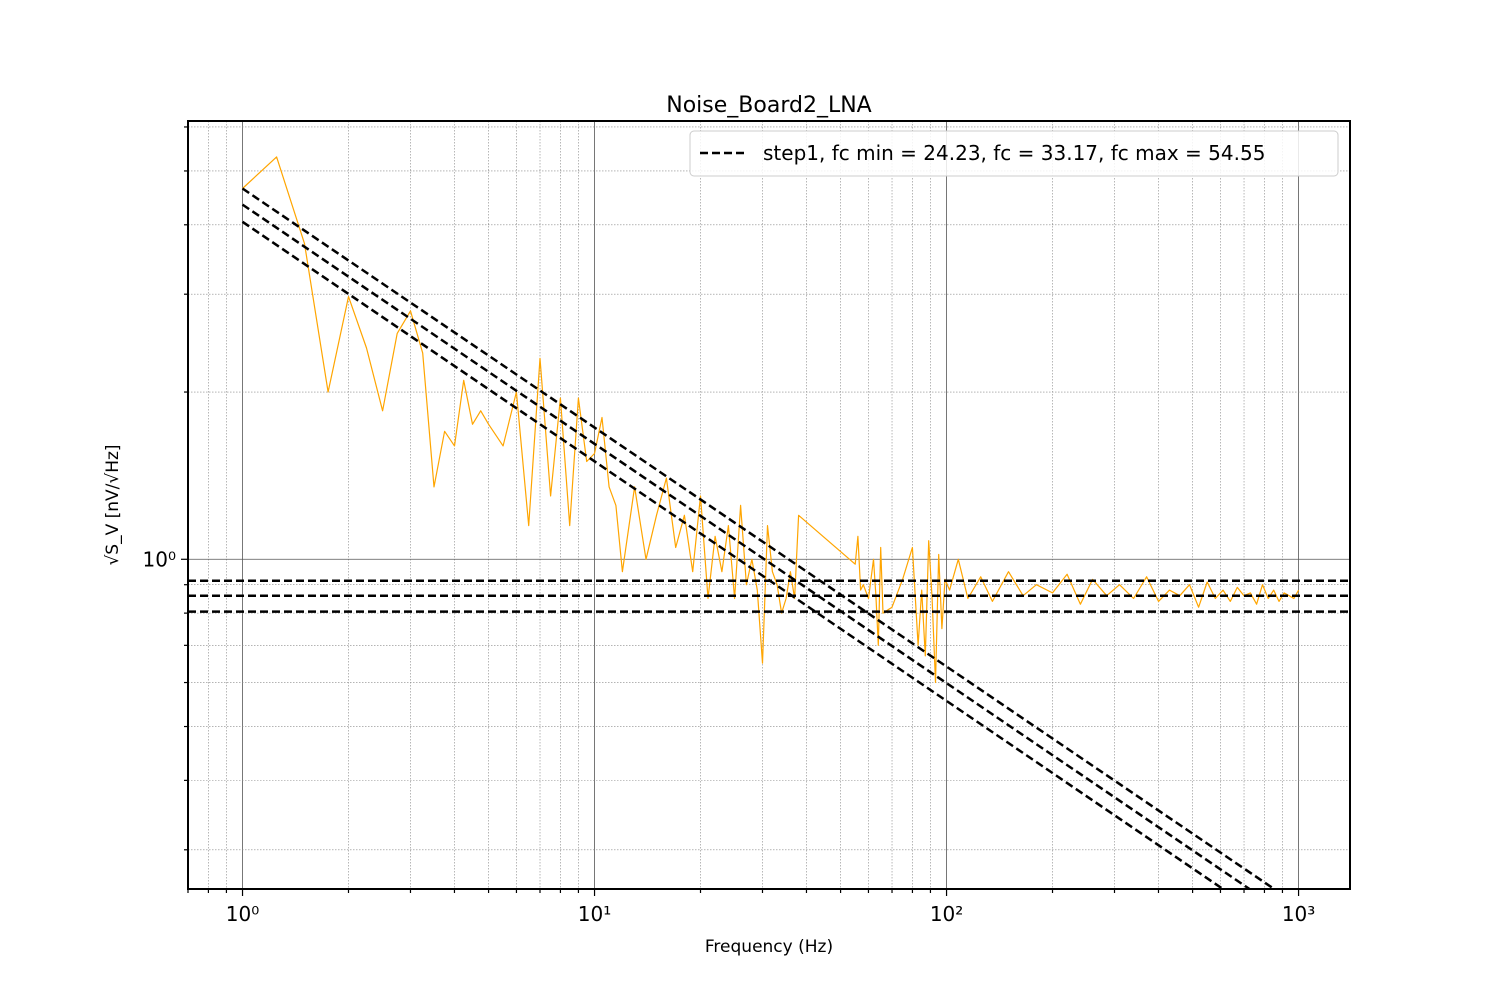  I want to click on x-axis-label: Frequency (Hz), so click(769, 947).